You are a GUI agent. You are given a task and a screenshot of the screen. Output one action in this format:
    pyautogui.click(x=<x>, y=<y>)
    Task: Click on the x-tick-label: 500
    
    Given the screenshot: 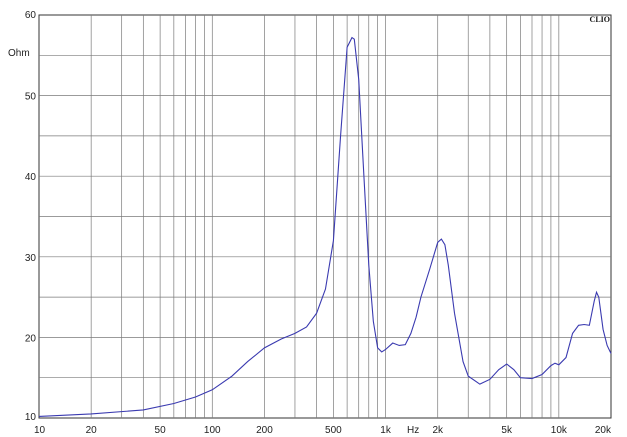 What is the action you would take?
    pyautogui.click(x=333, y=430)
    